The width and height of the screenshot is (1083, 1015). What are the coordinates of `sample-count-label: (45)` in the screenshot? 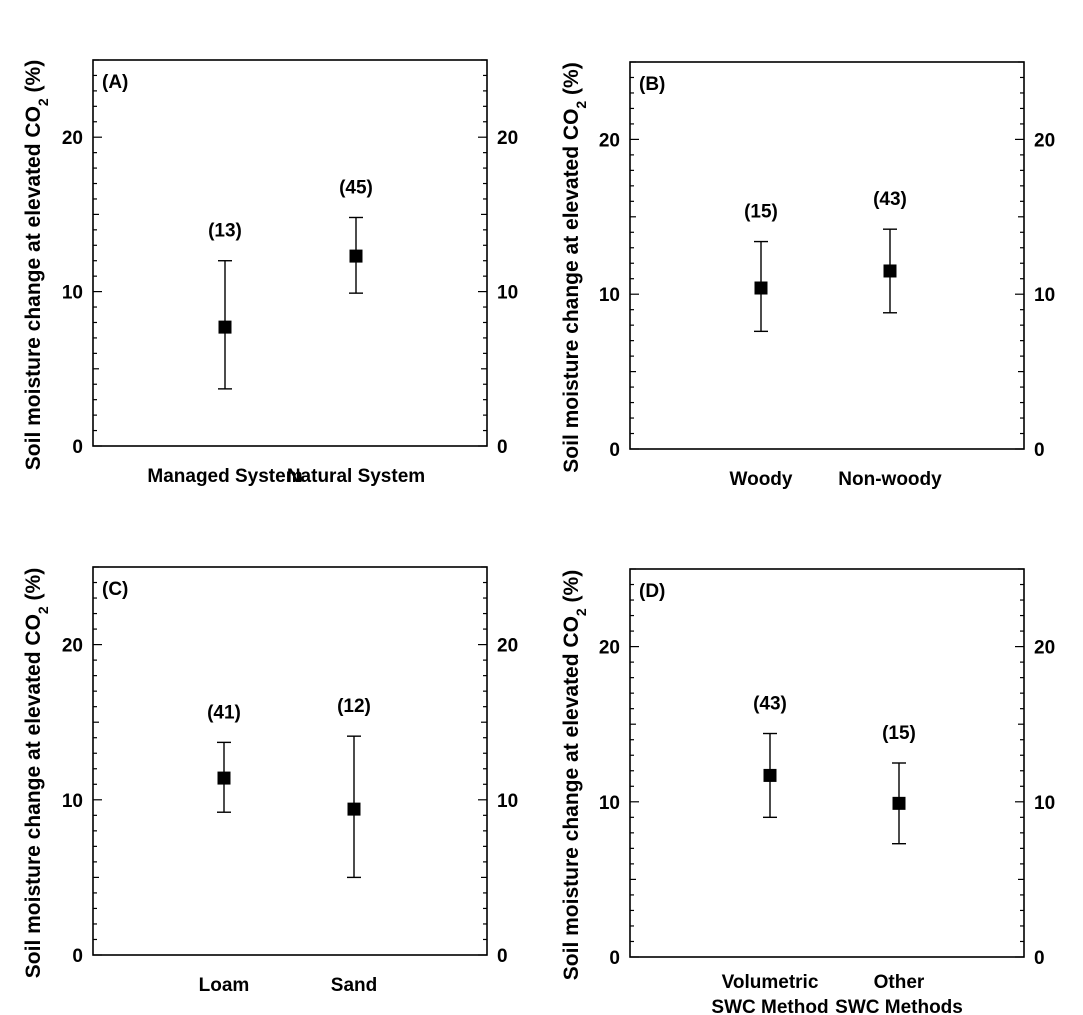 It's located at (356, 187).